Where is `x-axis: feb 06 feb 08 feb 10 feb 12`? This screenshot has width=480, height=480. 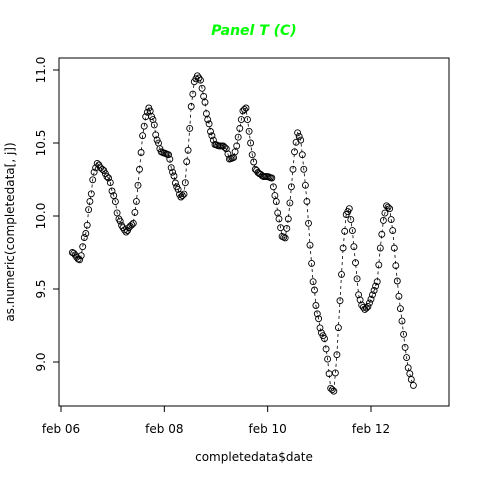 x-axis: feb 06 feb 08 feb 10 feb 12 is located at coordinates (216, 421).